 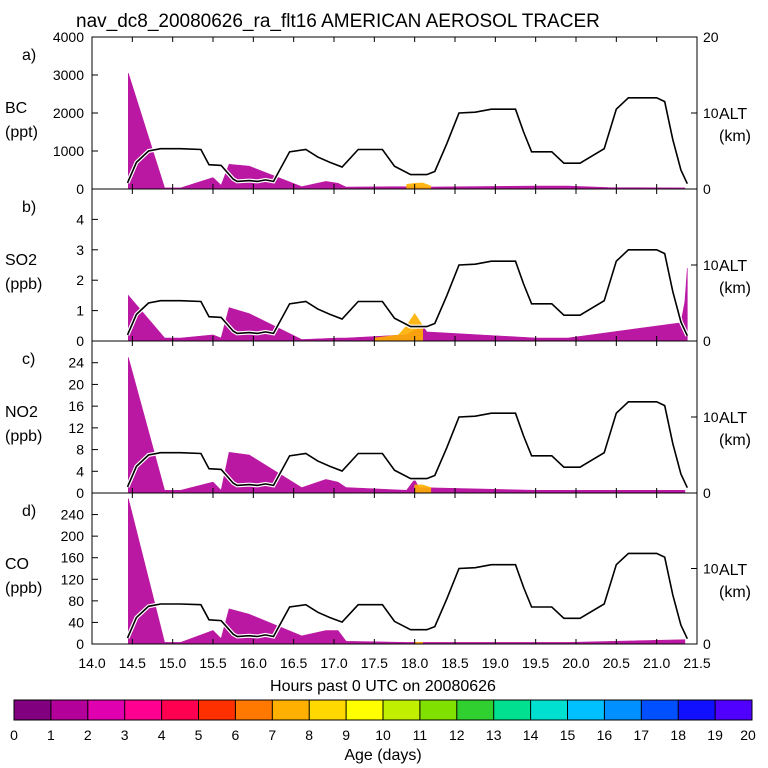 I want to click on colorbar-tick-label: 6, so click(x=236, y=735).